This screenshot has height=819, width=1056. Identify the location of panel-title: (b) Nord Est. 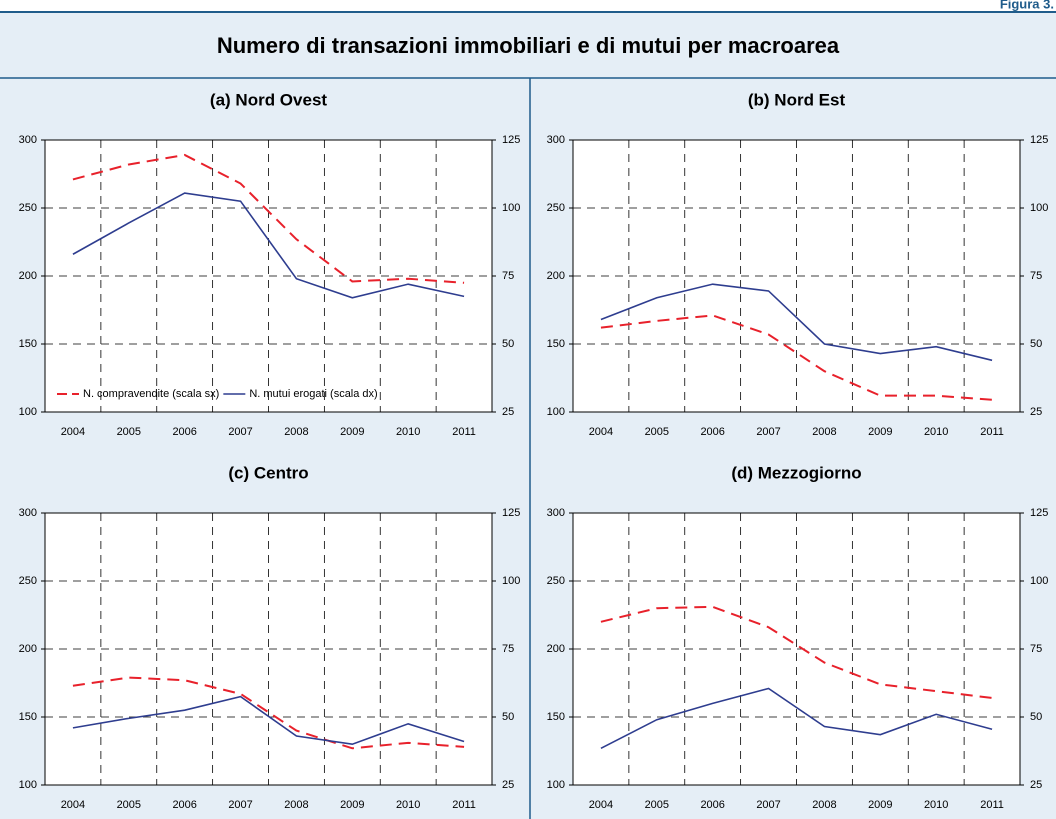
(797, 99).